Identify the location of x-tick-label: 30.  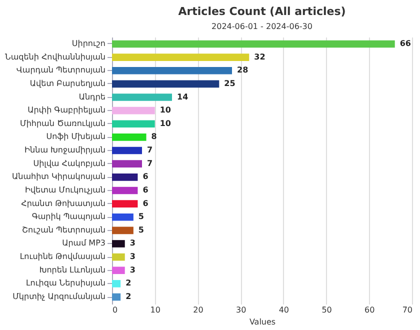
(241, 310).